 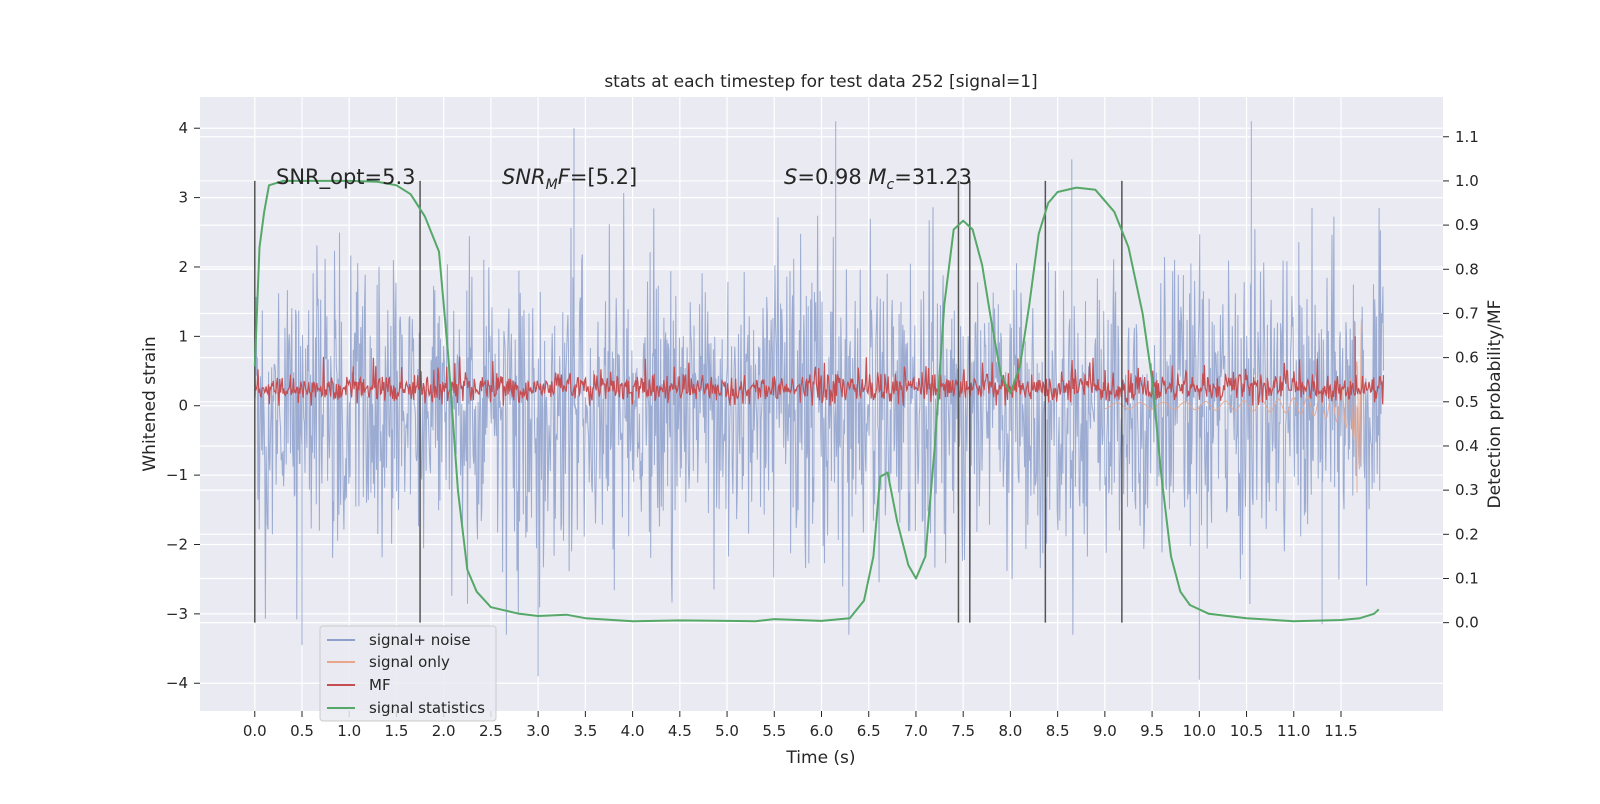 What do you see at coordinates (680, 731) in the screenshot?
I see `x-tick-label: 4.5` at bounding box center [680, 731].